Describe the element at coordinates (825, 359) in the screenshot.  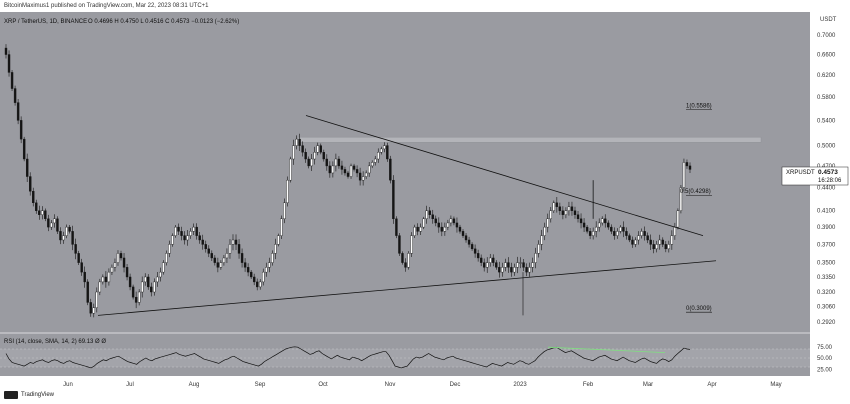
I see `rsi-tick-label: 50.00` at that location.